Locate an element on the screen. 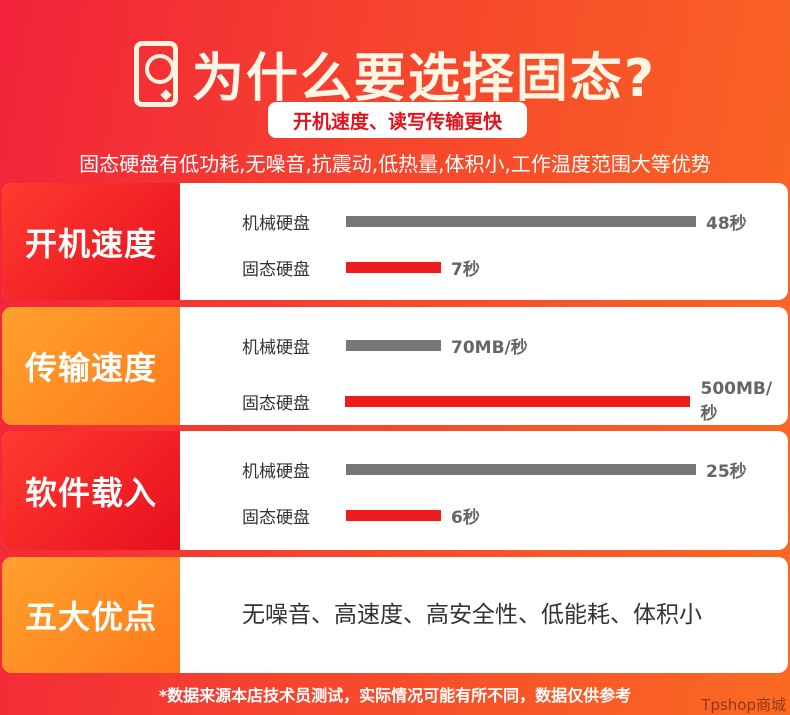  subtitle: 固态硬盘有低功耗,无噪音,抗震动,低热量,体积小,工作温度范围大等优势 is located at coordinates (395, 164).